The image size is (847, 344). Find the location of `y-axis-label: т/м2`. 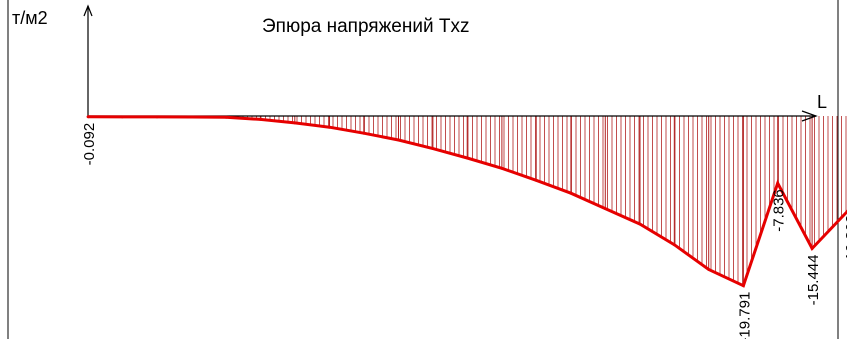

y-axis-label: т/м2 is located at coordinates (30, 18).